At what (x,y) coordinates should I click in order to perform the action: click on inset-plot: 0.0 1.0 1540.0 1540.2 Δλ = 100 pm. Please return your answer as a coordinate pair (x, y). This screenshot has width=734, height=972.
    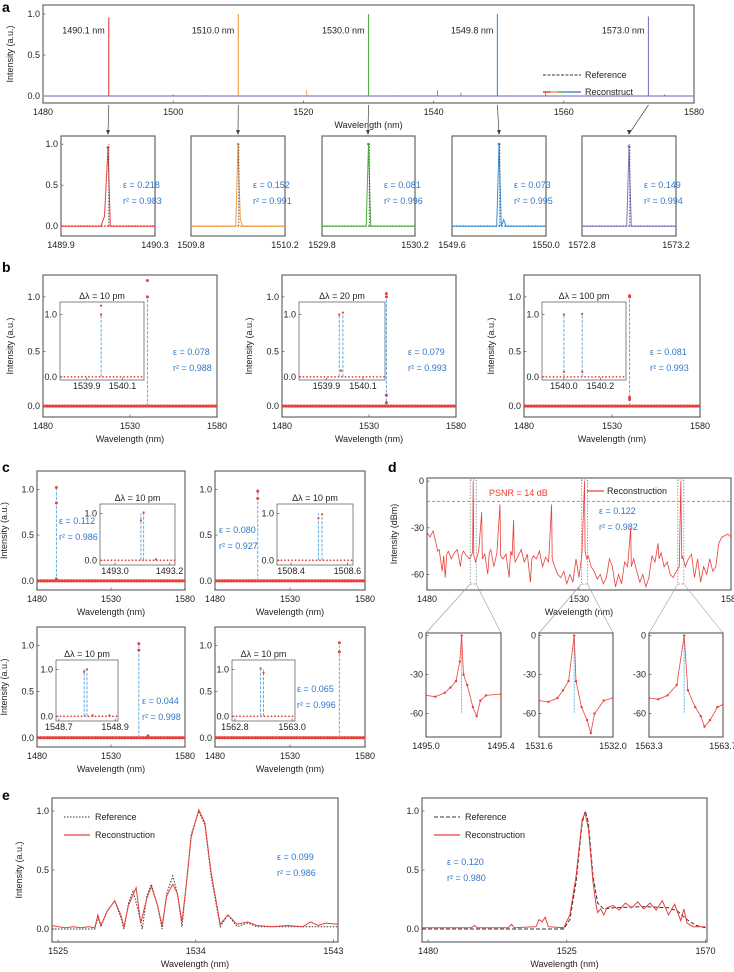
    Looking at the image, I should click on (576, 341).